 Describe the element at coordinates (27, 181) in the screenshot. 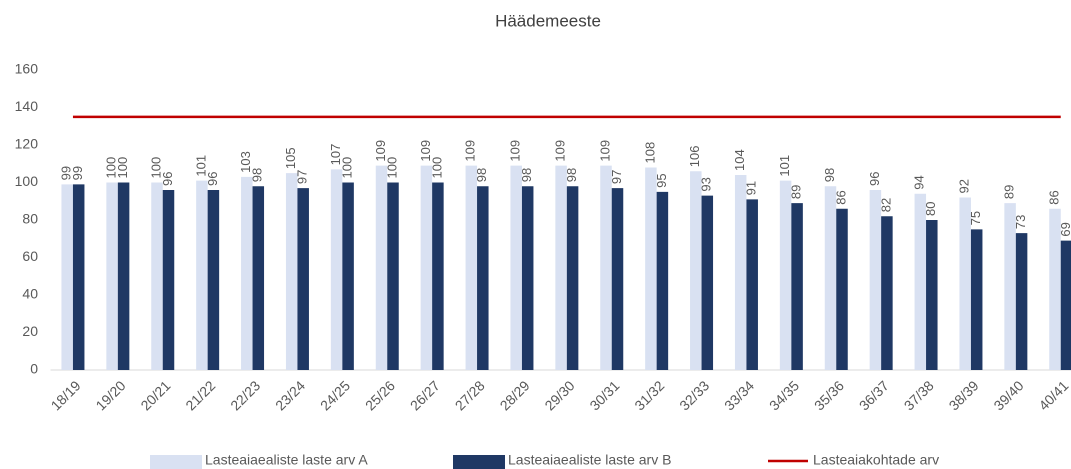

I see `y-tick-label: 100` at that location.